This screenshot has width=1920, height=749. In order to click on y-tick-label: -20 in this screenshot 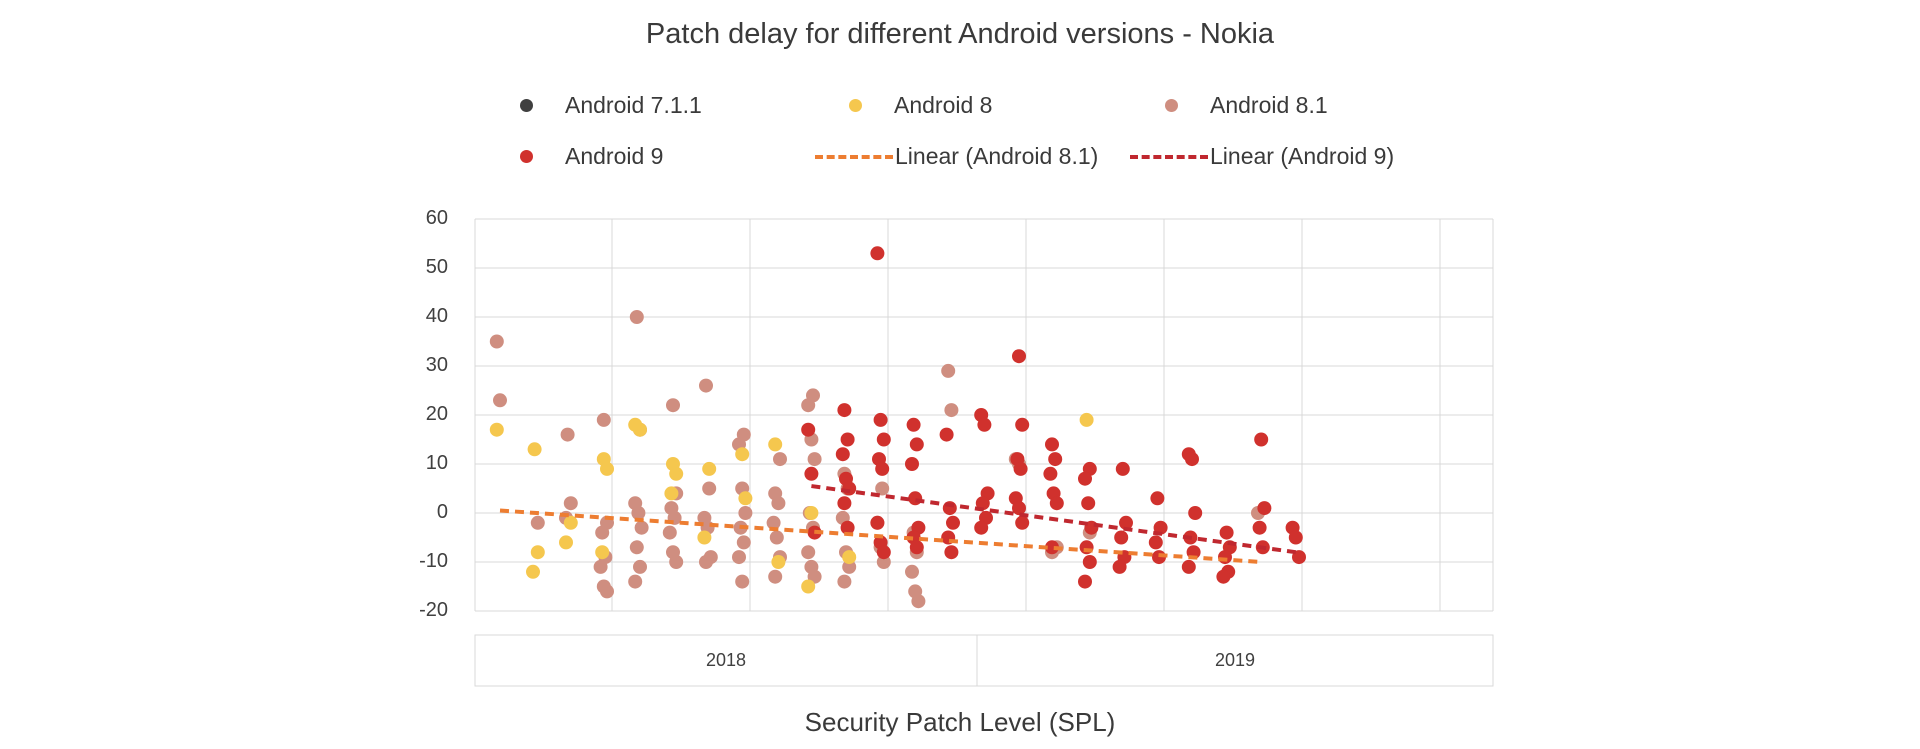, I will do `click(433, 610)`.